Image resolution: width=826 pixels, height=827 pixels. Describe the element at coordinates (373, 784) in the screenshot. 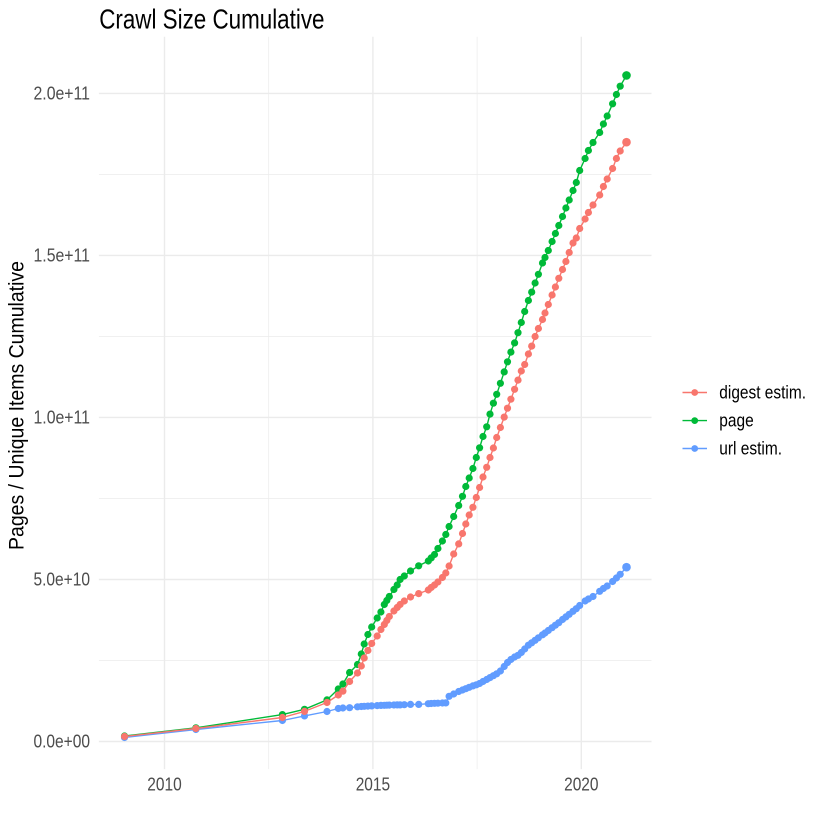

I see `svg-text: 2015` at that location.